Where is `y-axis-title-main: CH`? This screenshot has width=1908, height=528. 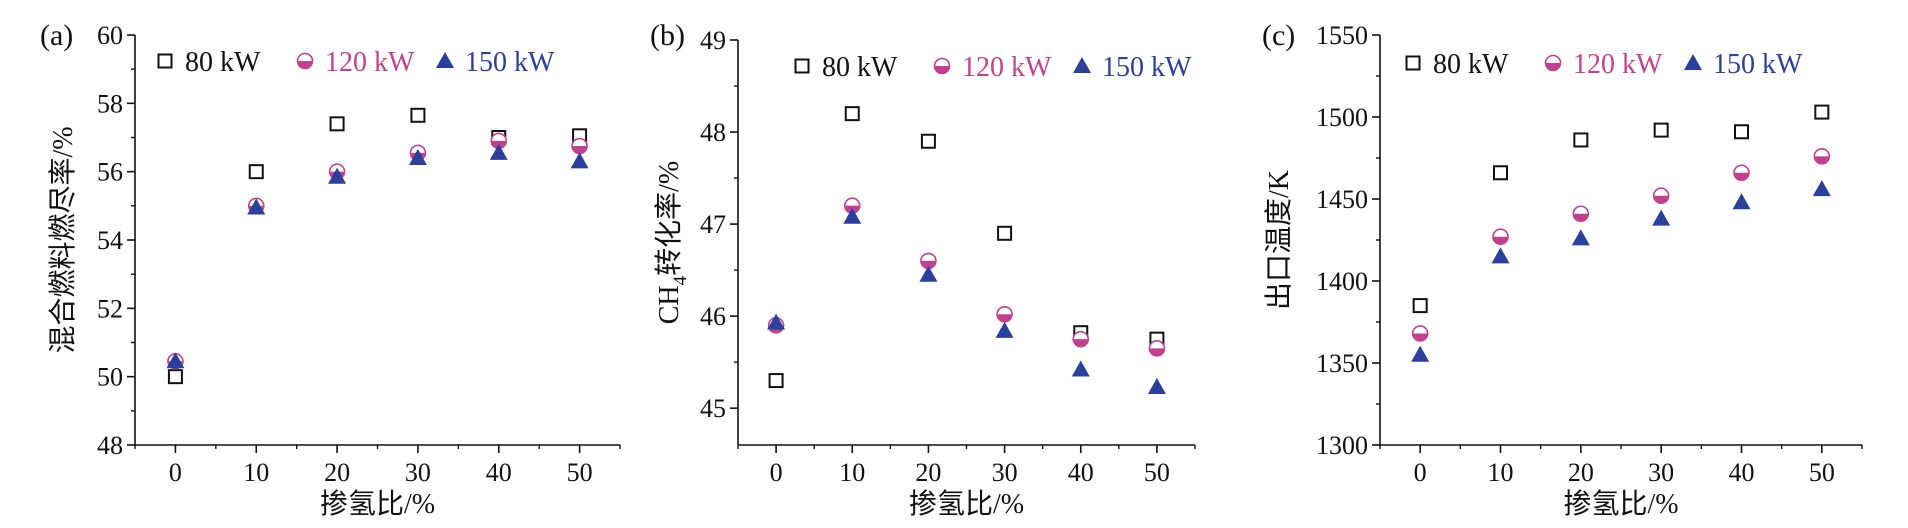 y-axis-title-main: CH is located at coordinates (669, 304).